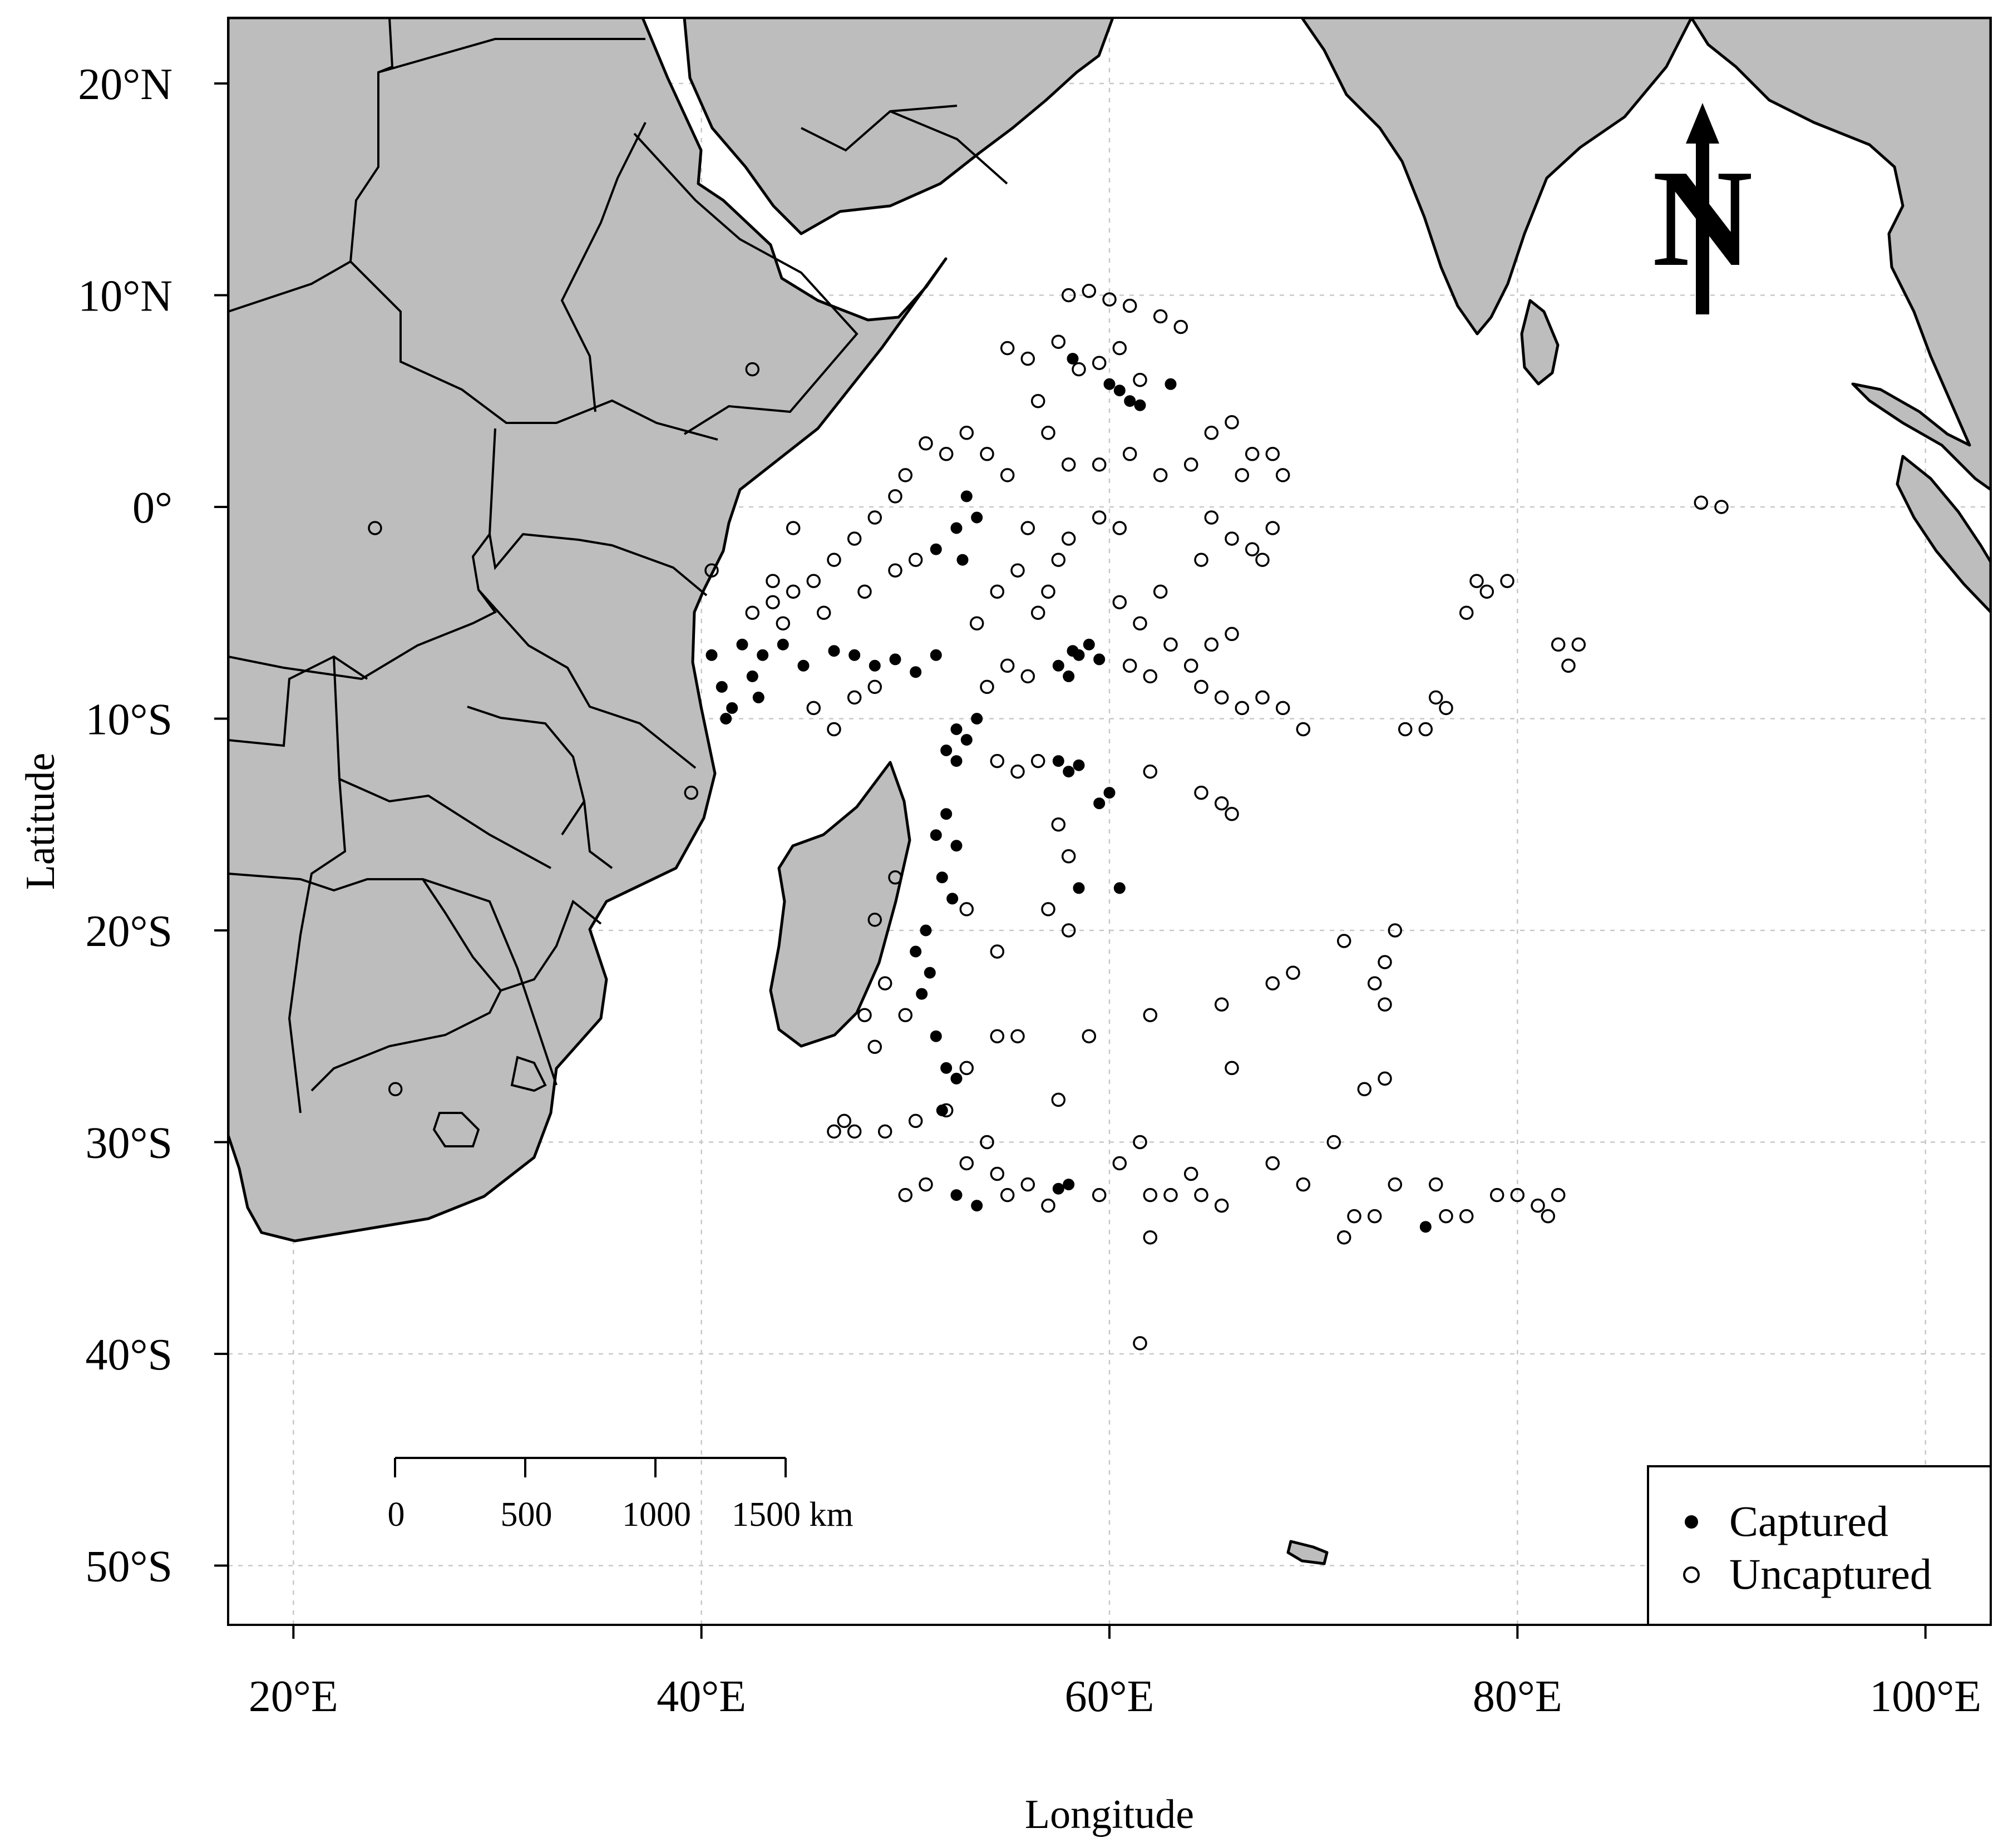 The height and width of the screenshot is (1848, 2013). What do you see at coordinates (129, 1566) in the screenshot?
I see `y-tick-label: 50°S` at bounding box center [129, 1566].